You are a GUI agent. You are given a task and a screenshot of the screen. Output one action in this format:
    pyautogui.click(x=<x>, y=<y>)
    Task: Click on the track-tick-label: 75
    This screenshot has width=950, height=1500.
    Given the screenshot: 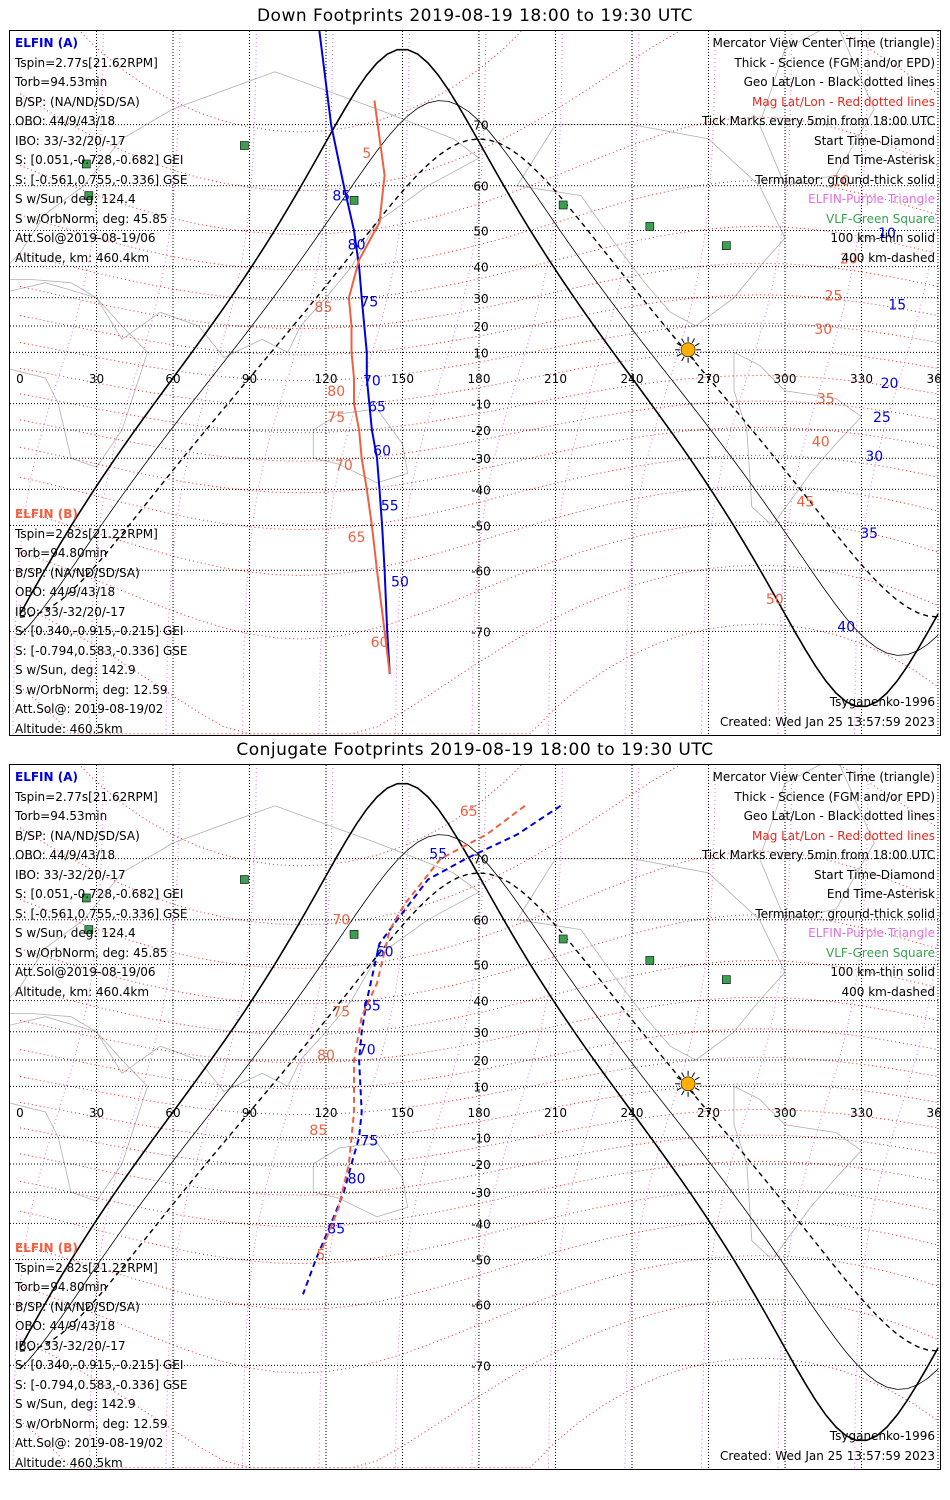 What is the action you would take?
    pyautogui.click(x=341, y=1013)
    